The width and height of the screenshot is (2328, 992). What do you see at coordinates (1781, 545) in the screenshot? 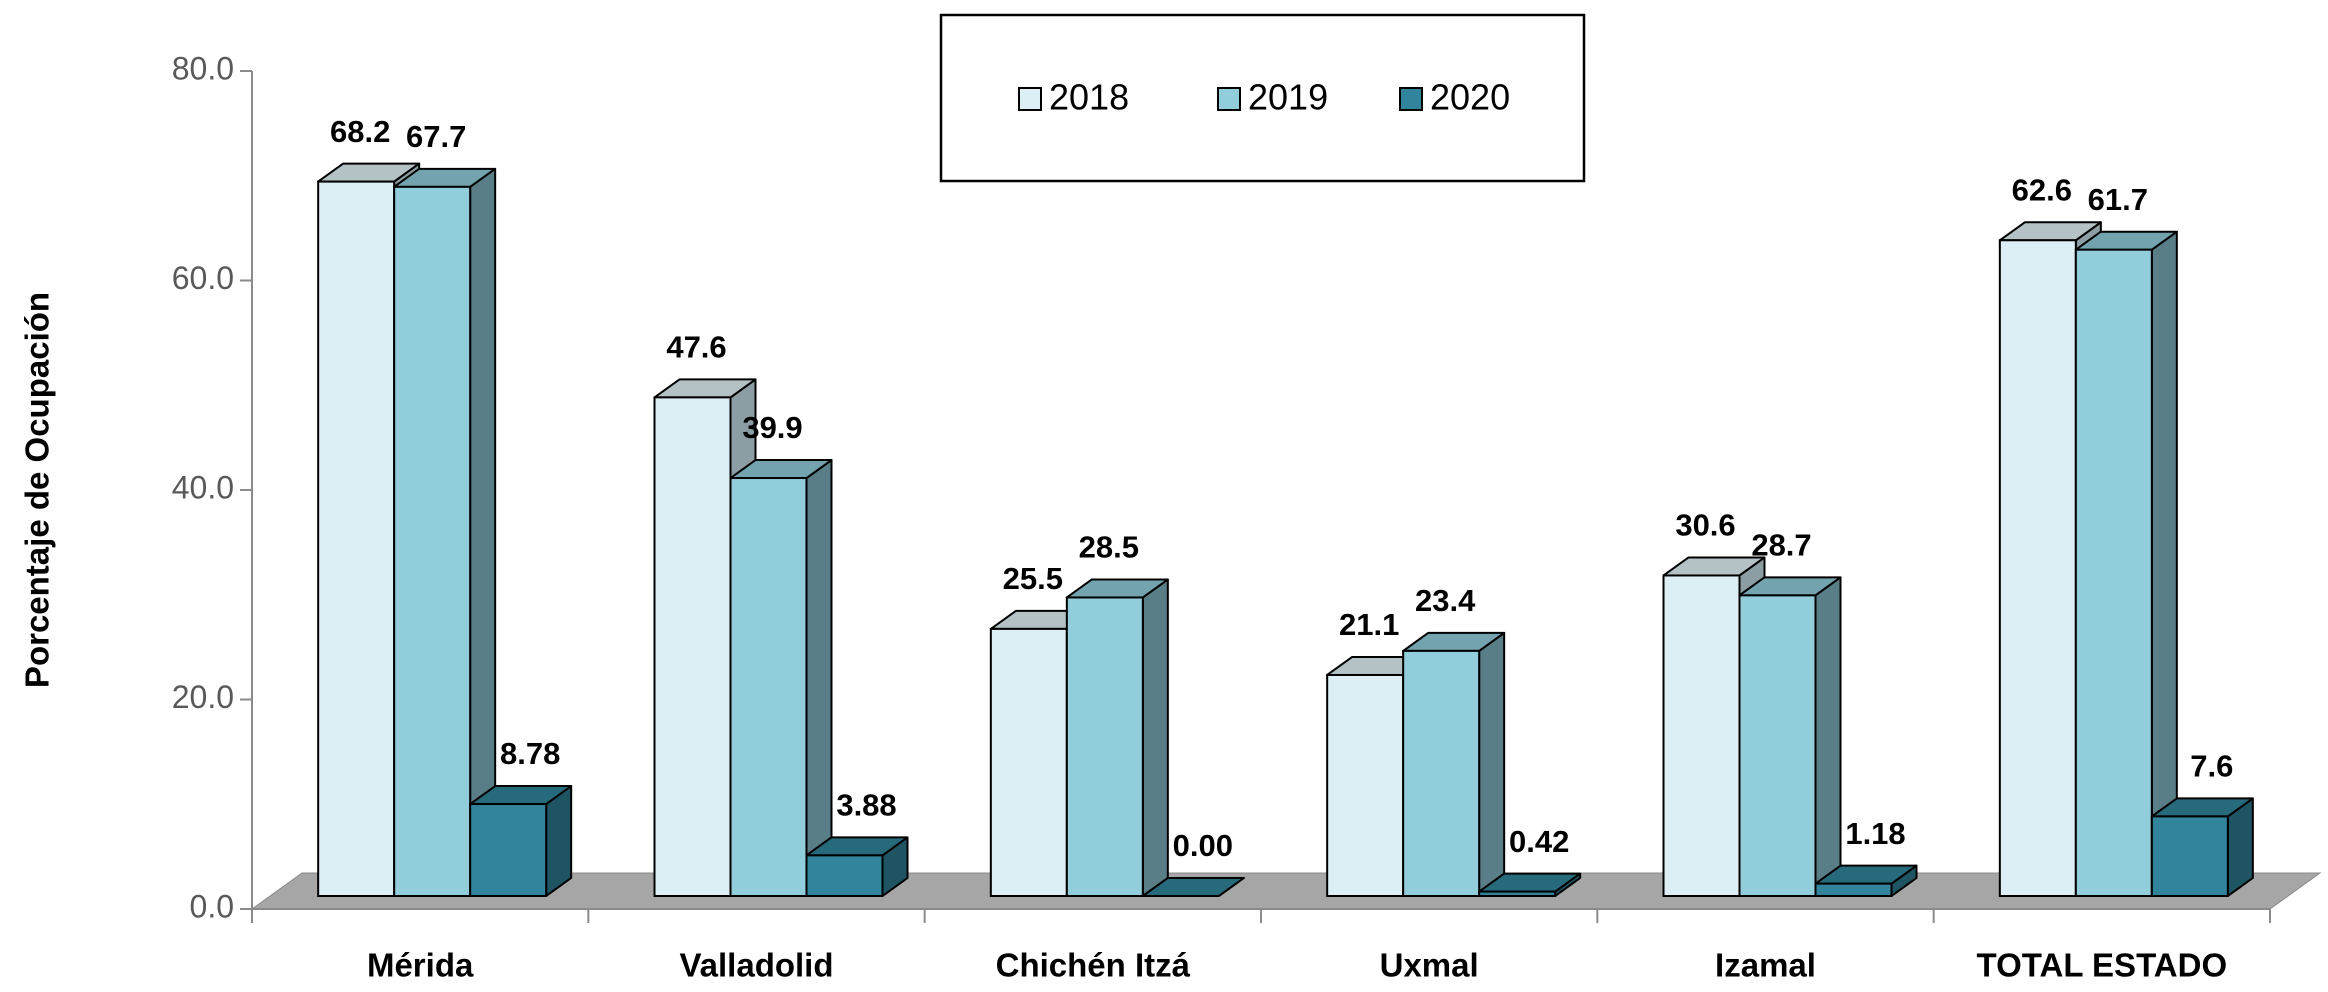
I see `data-label: 28.7` at bounding box center [1781, 545].